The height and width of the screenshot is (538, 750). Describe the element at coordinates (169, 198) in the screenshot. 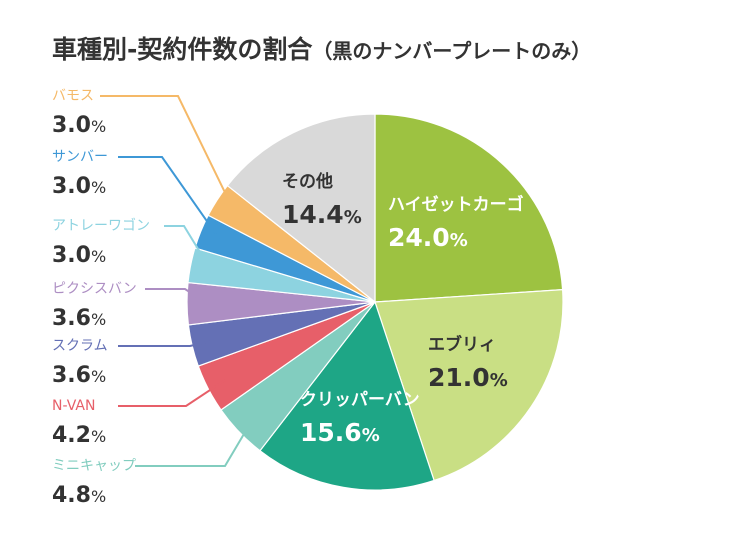

I see `slice-8-leader-line` at that location.